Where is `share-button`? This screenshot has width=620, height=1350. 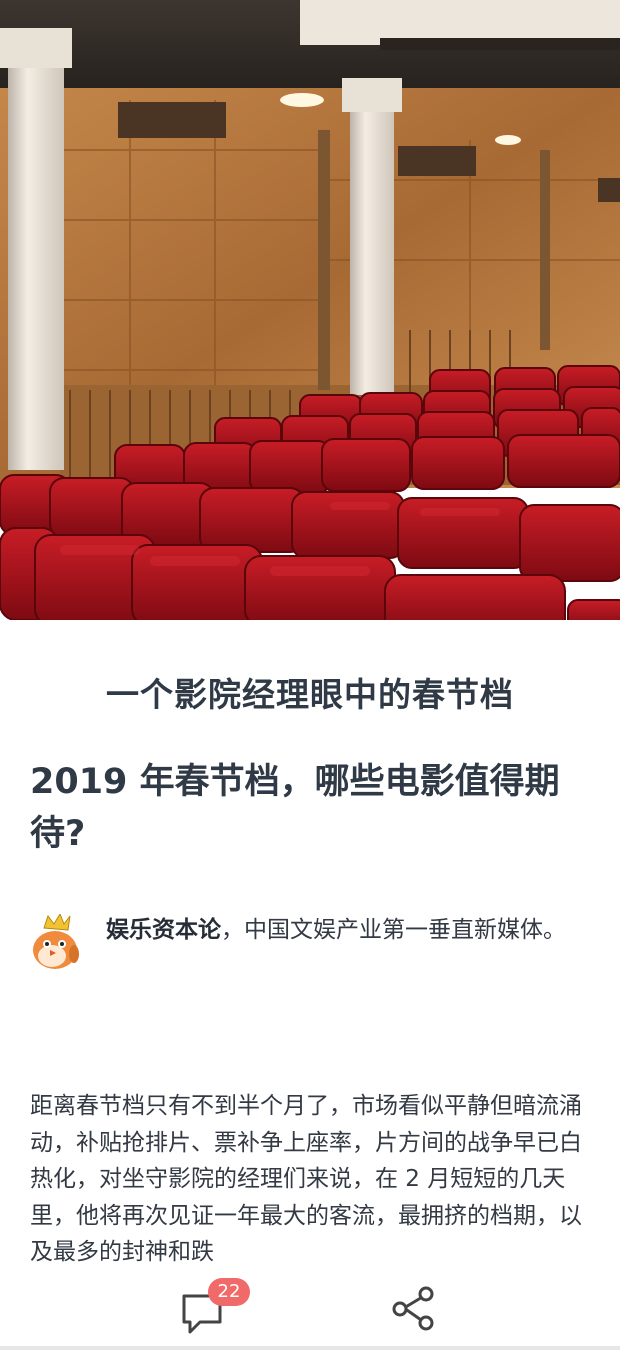 share-button is located at coordinates (415, 1311).